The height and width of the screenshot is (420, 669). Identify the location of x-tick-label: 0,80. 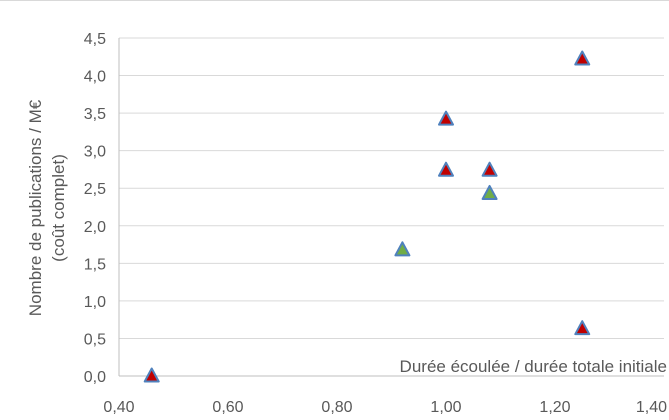
(336, 407).